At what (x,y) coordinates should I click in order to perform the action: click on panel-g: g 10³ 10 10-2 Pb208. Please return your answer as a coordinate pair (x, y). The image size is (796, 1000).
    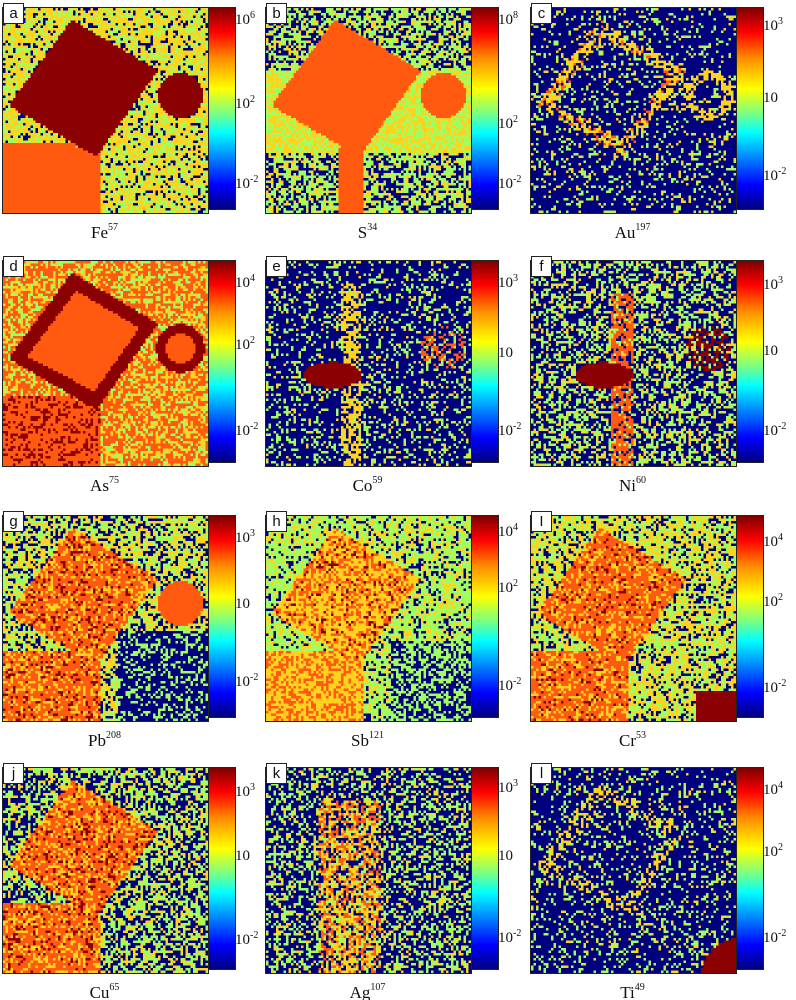
    Looking at the image, I should click on (134, 634).